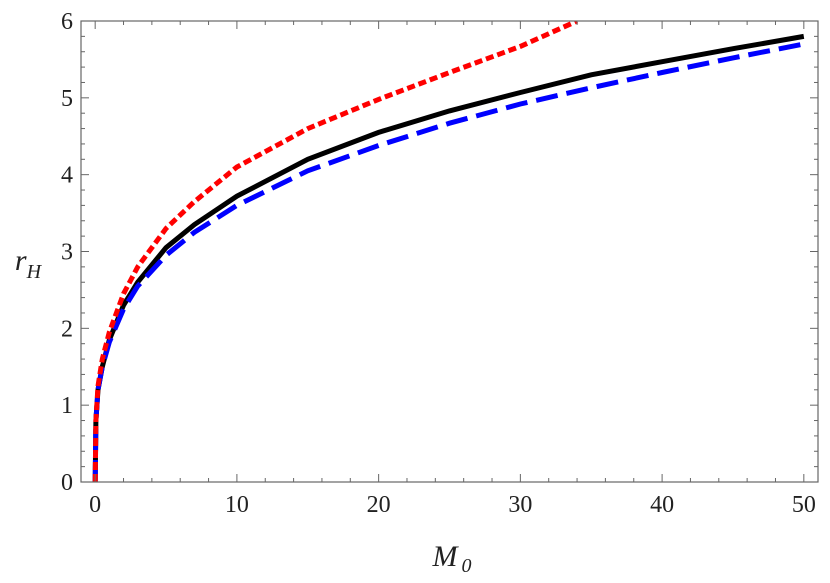 This screenshot has height=583, width=830. Describe the element at coordinates (67, 253) in the screenshot. I see `y-tick-label: 3` at that location.